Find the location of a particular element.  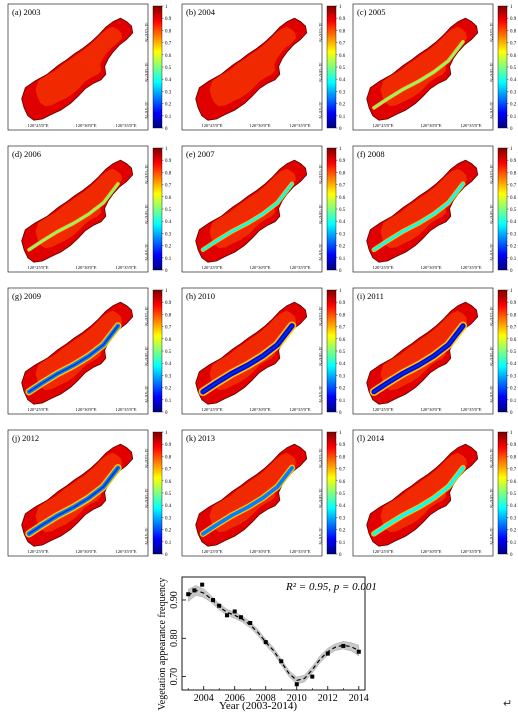

y-tick-label: 0.80 is located at coordinates (174, 639).